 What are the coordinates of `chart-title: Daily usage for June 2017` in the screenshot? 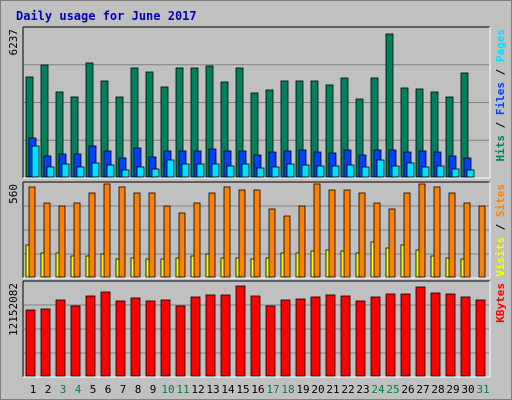 It's located at (106, 16).